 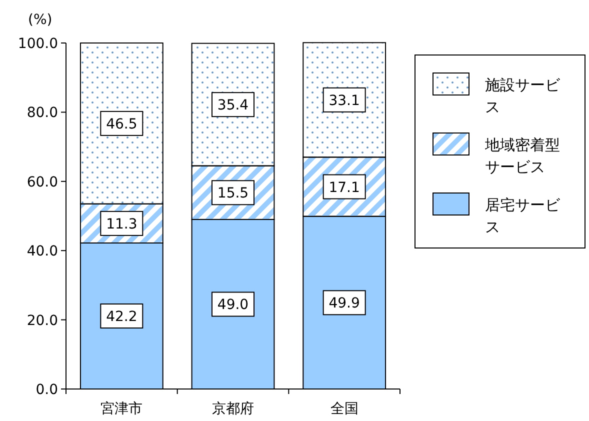 I want to click on text: 49.0, so click(x=233, y=305).